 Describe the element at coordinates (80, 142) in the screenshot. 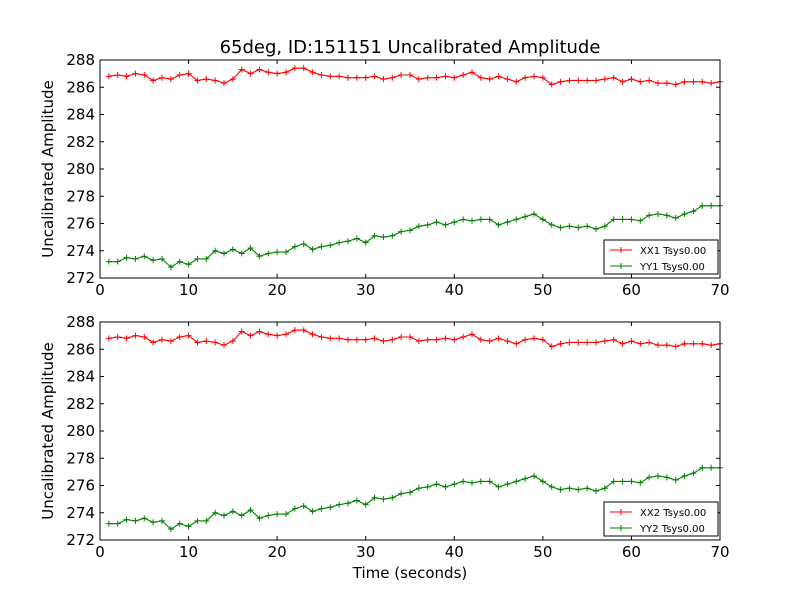

I see `y-tick-label-1-282: 282` at that location.